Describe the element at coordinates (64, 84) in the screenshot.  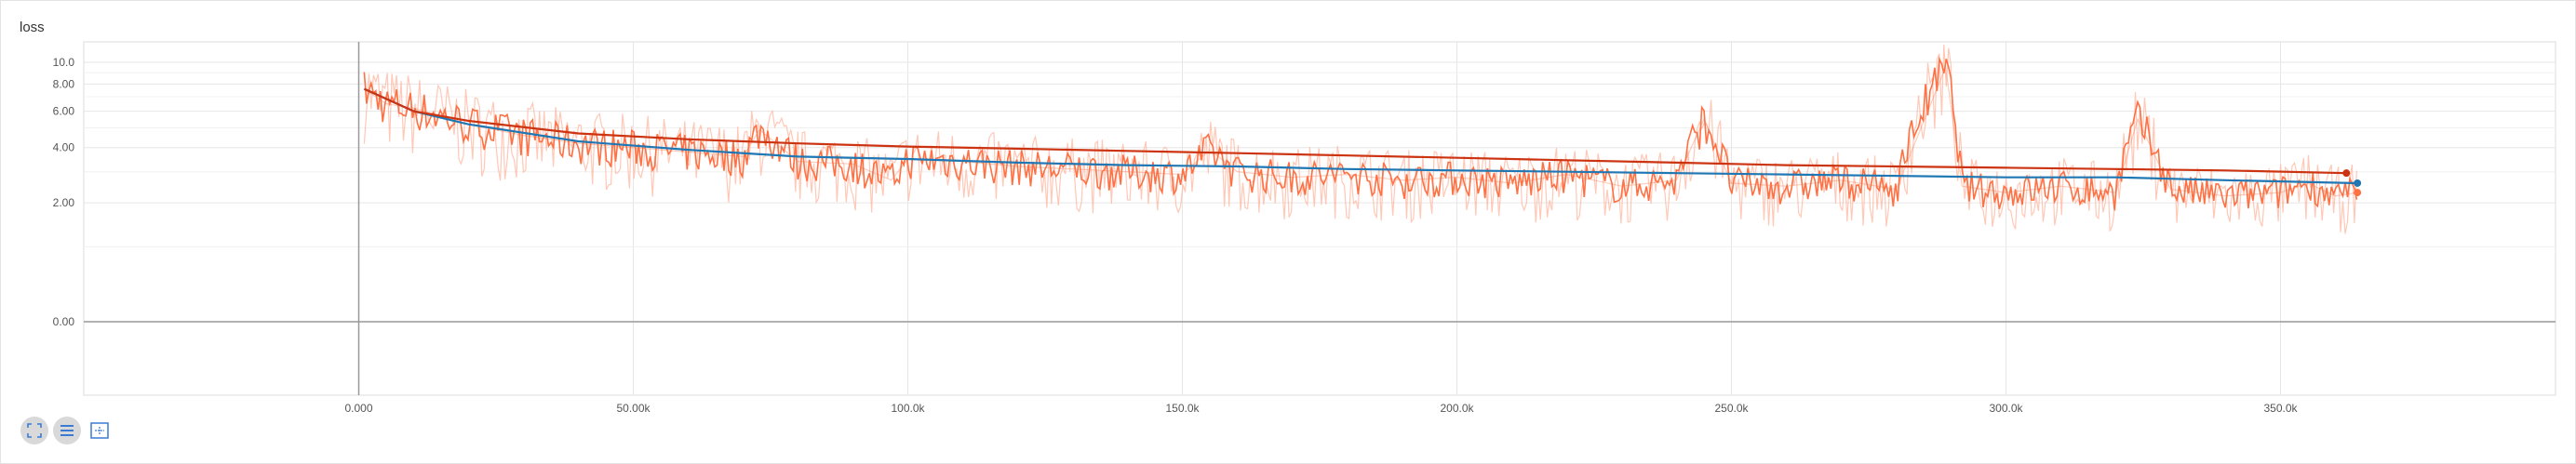
I see `y-tick-label: 8.00` at that location.